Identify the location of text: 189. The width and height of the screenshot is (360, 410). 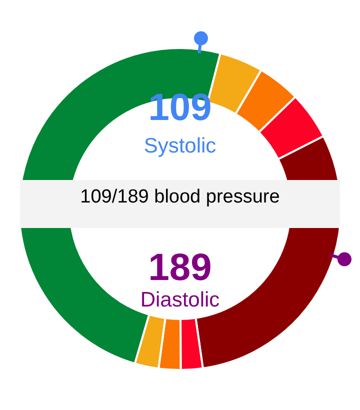
(180, 268).